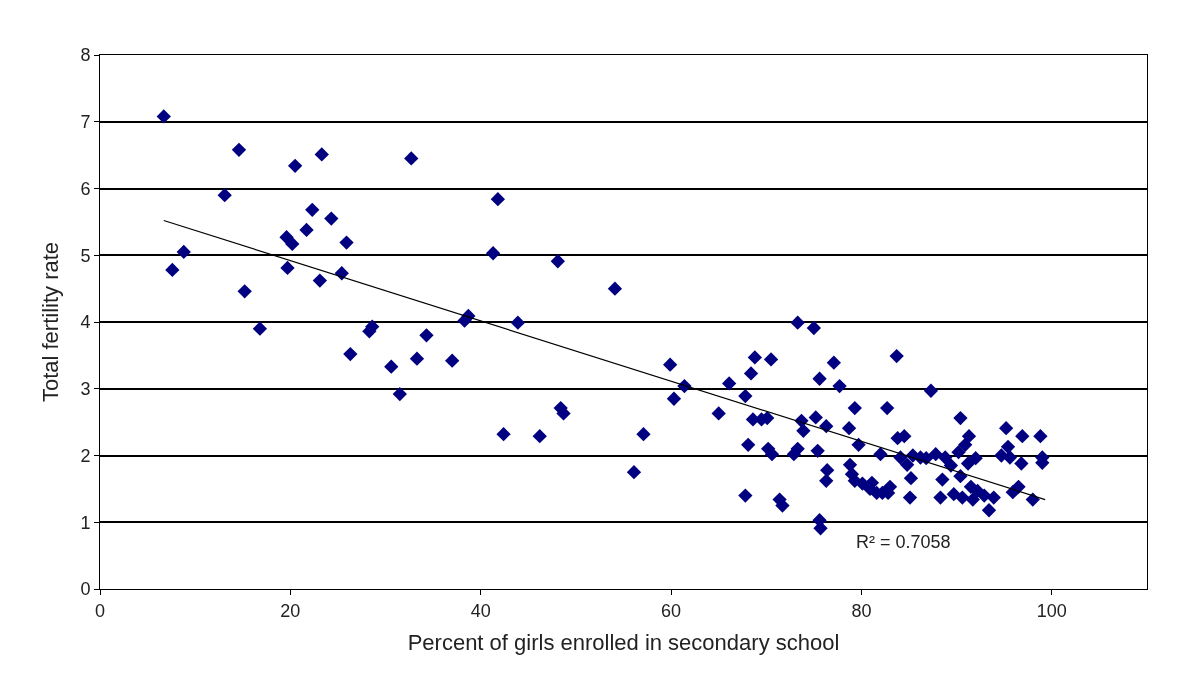  What do you see at coordinates (100, 610) in the screenshot?
I see `x-tick-label: 0` at bounding box center [100, 610].